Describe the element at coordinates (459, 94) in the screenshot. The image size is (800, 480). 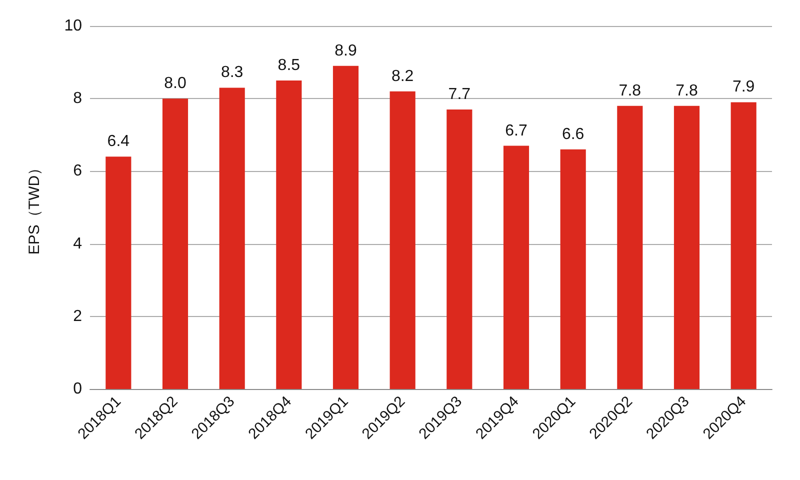
I see `data-label: 7.7` at that location.